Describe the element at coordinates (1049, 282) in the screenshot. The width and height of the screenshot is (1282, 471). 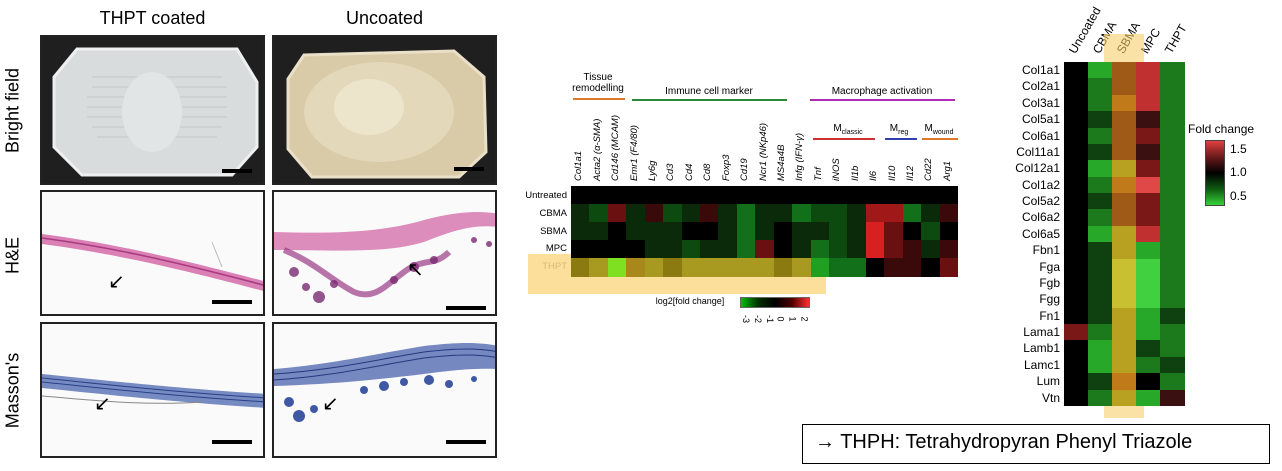
I see `row-label: Fgb` at that location.